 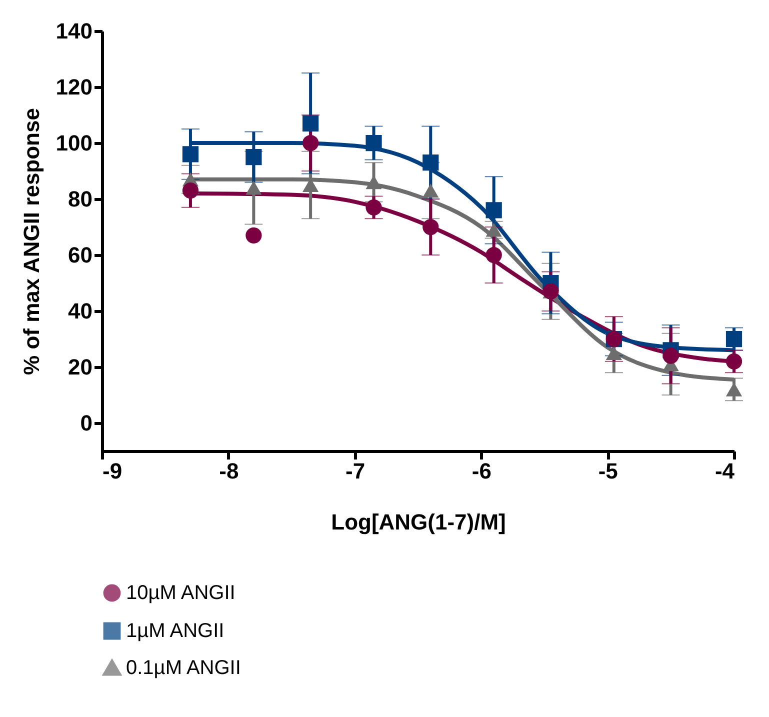 What do you see at coordinates (418, 522) in the screenshot?
I see `x-axis-title: Log[ANG(1-7)/M]` at bounding box center [418, 522].